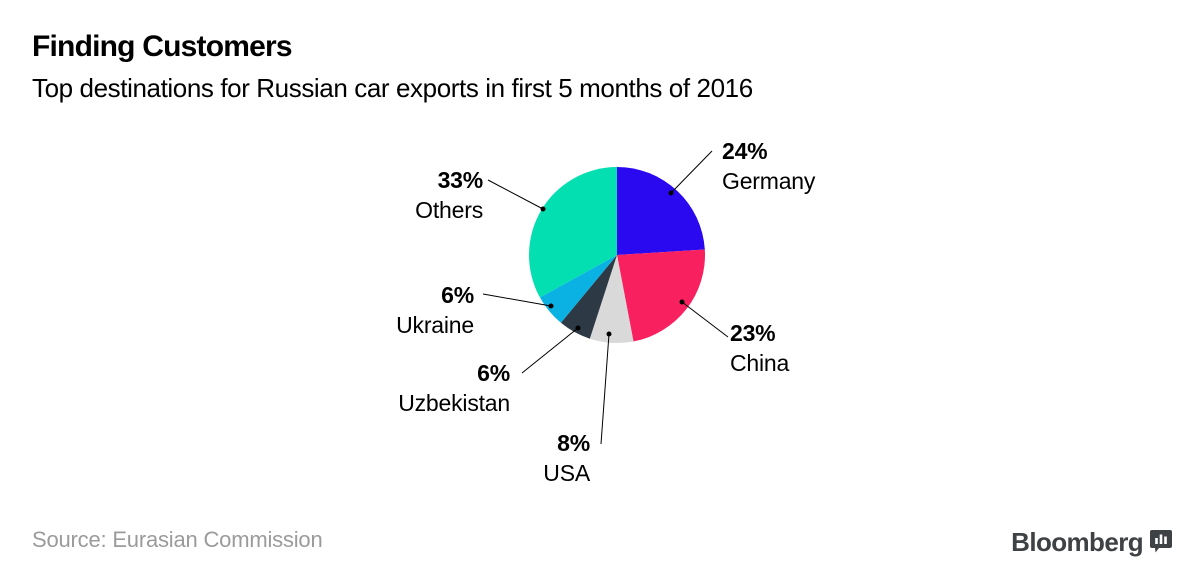 This screenshot has height=585, width=1200. What do you see at coordinates (705, 319) in the screenshot?
I see `leader-line-china` at bounding box center [705, 319].